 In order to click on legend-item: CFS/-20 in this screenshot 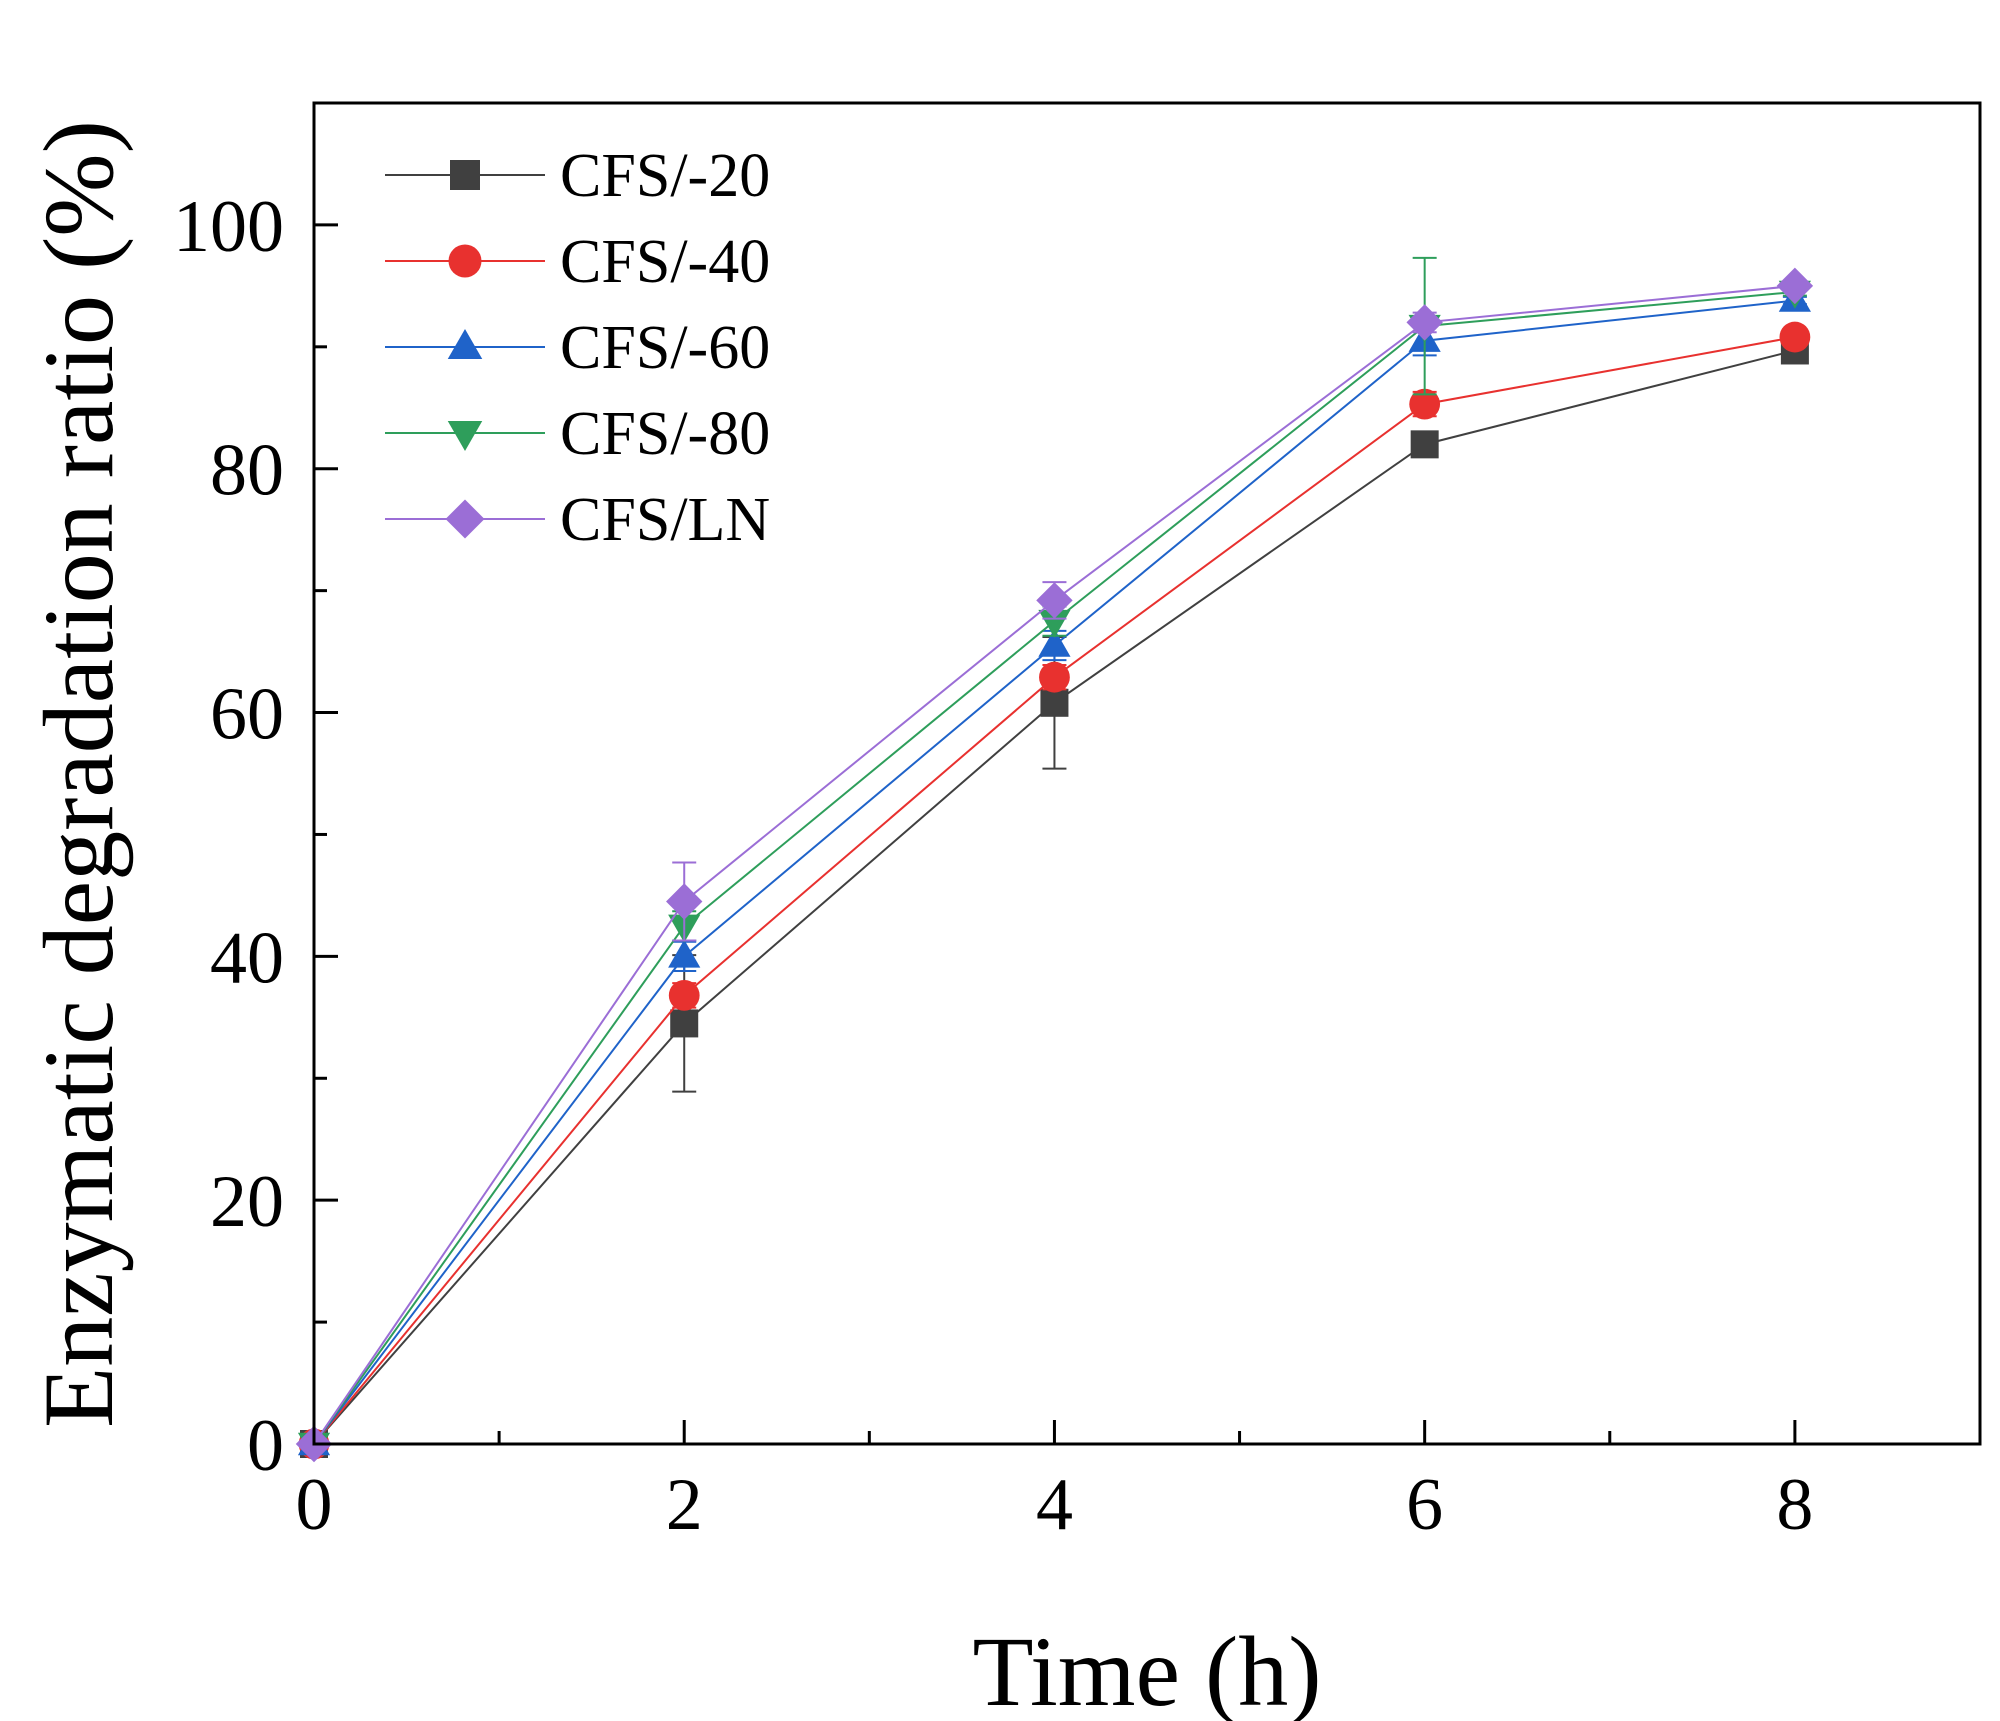, I will do `click(577, 176)`.